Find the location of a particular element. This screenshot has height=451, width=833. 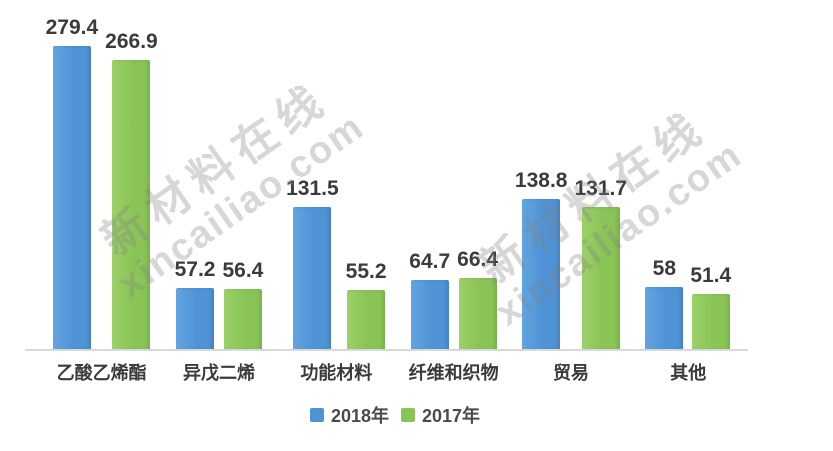

bar-value-label: 266.9 is located at coordinates (131, 41).